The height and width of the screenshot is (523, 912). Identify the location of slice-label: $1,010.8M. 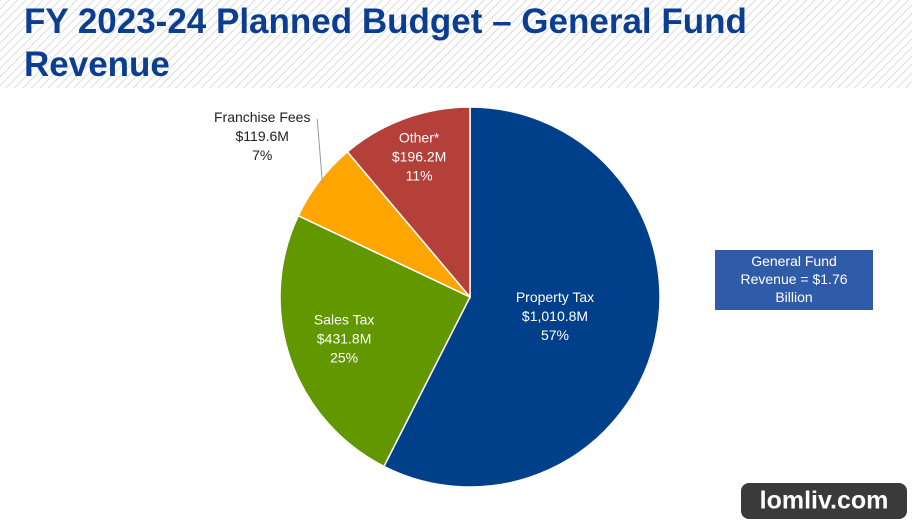
(555, 316).